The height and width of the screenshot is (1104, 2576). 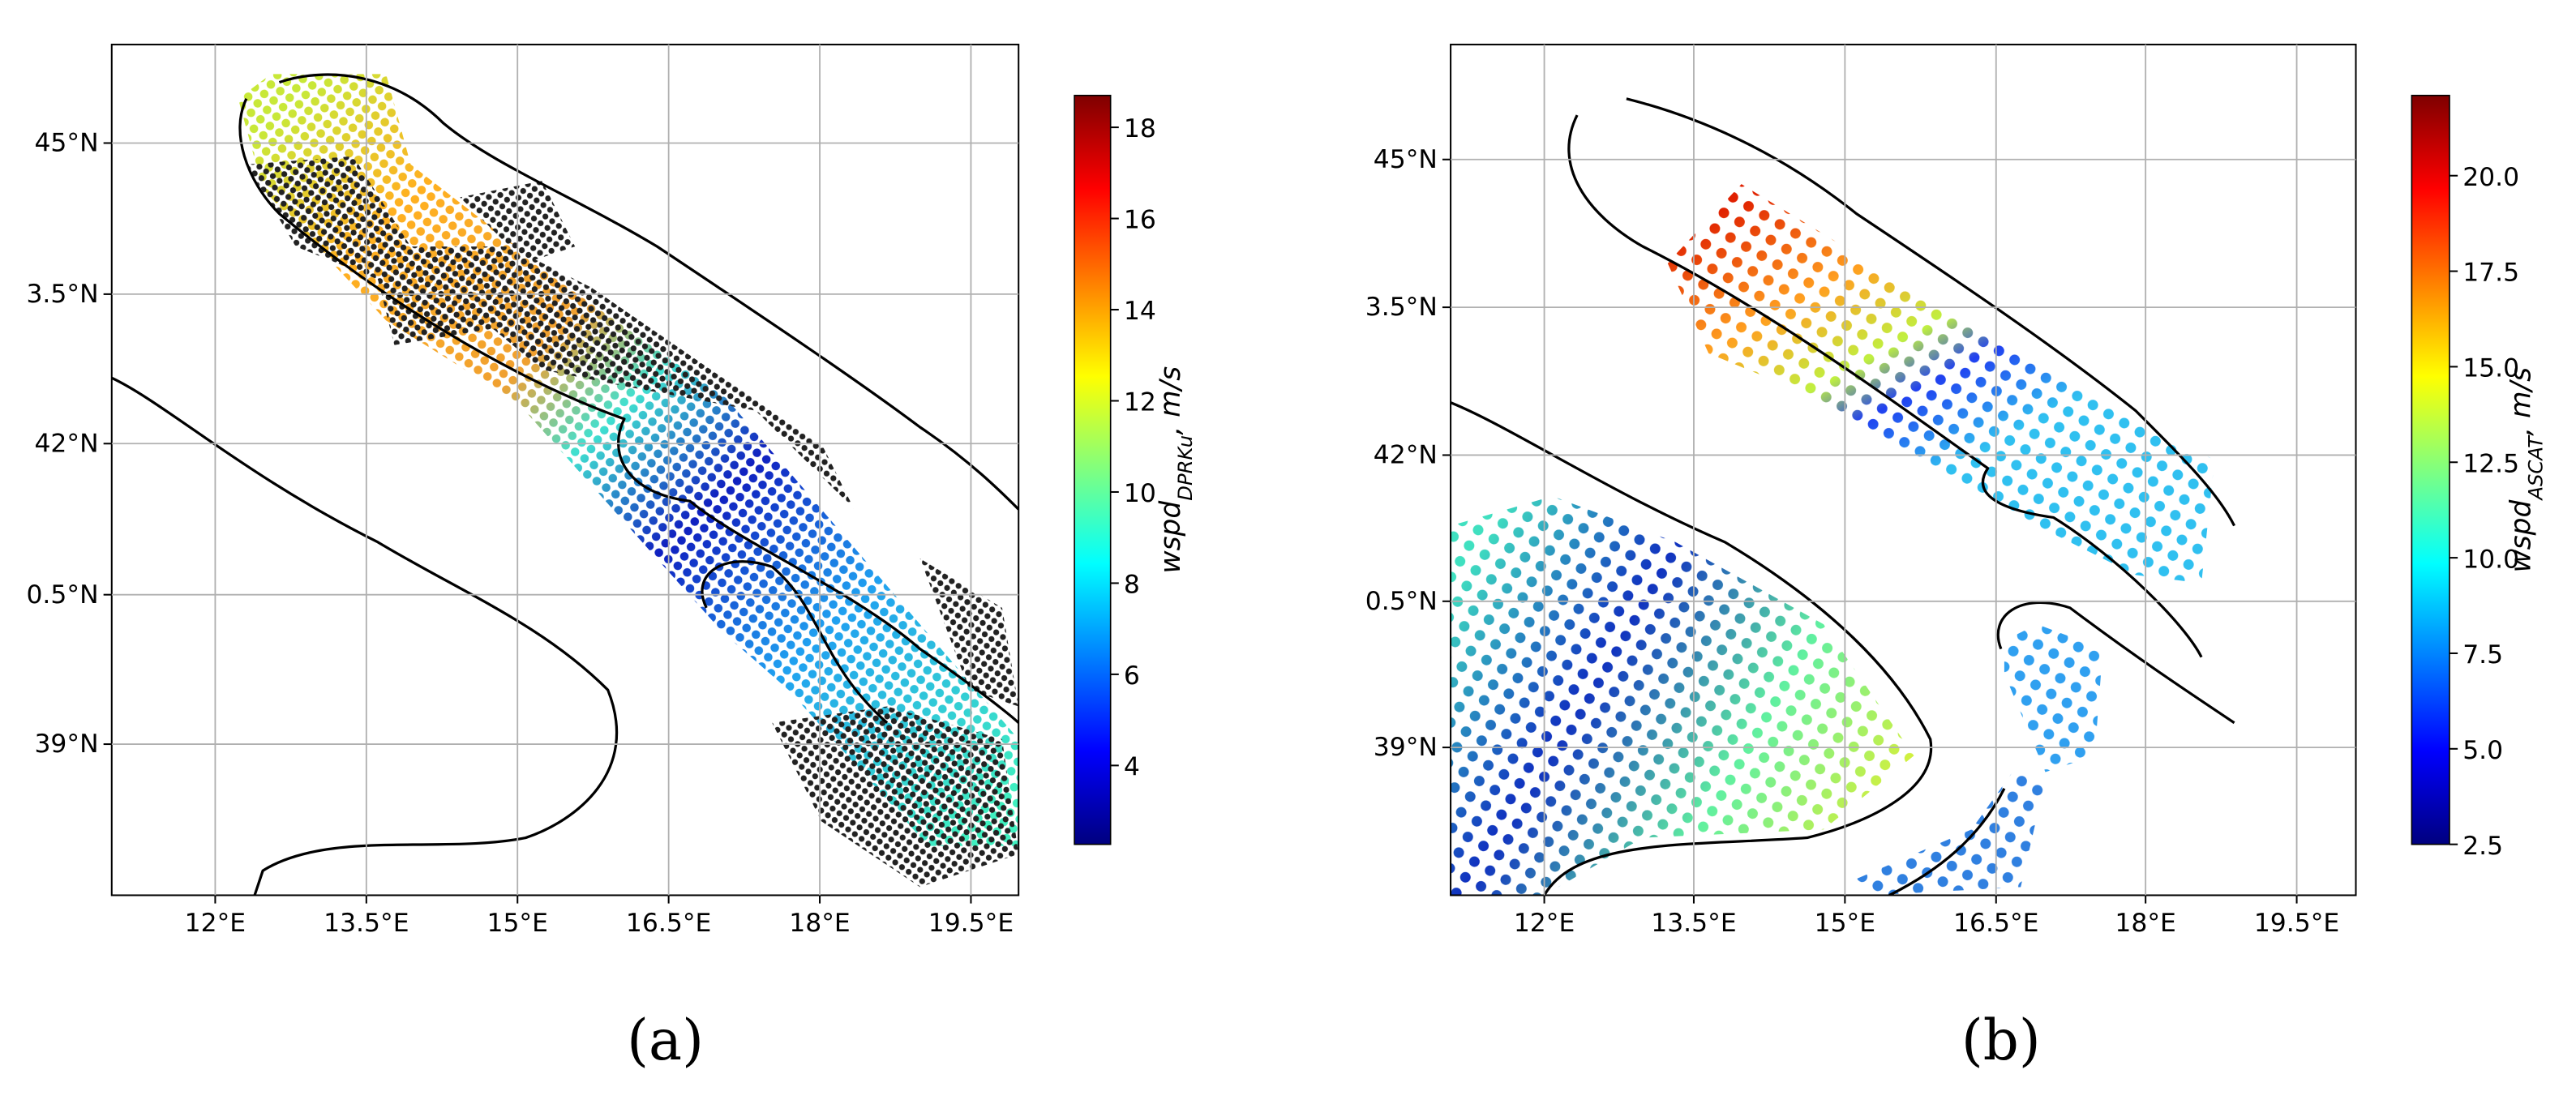 What do you see at coordinates (2490, 463) in the screenshot?
I see `colorbar-tick-label: 12.5` at bounding box center [2490, 463].